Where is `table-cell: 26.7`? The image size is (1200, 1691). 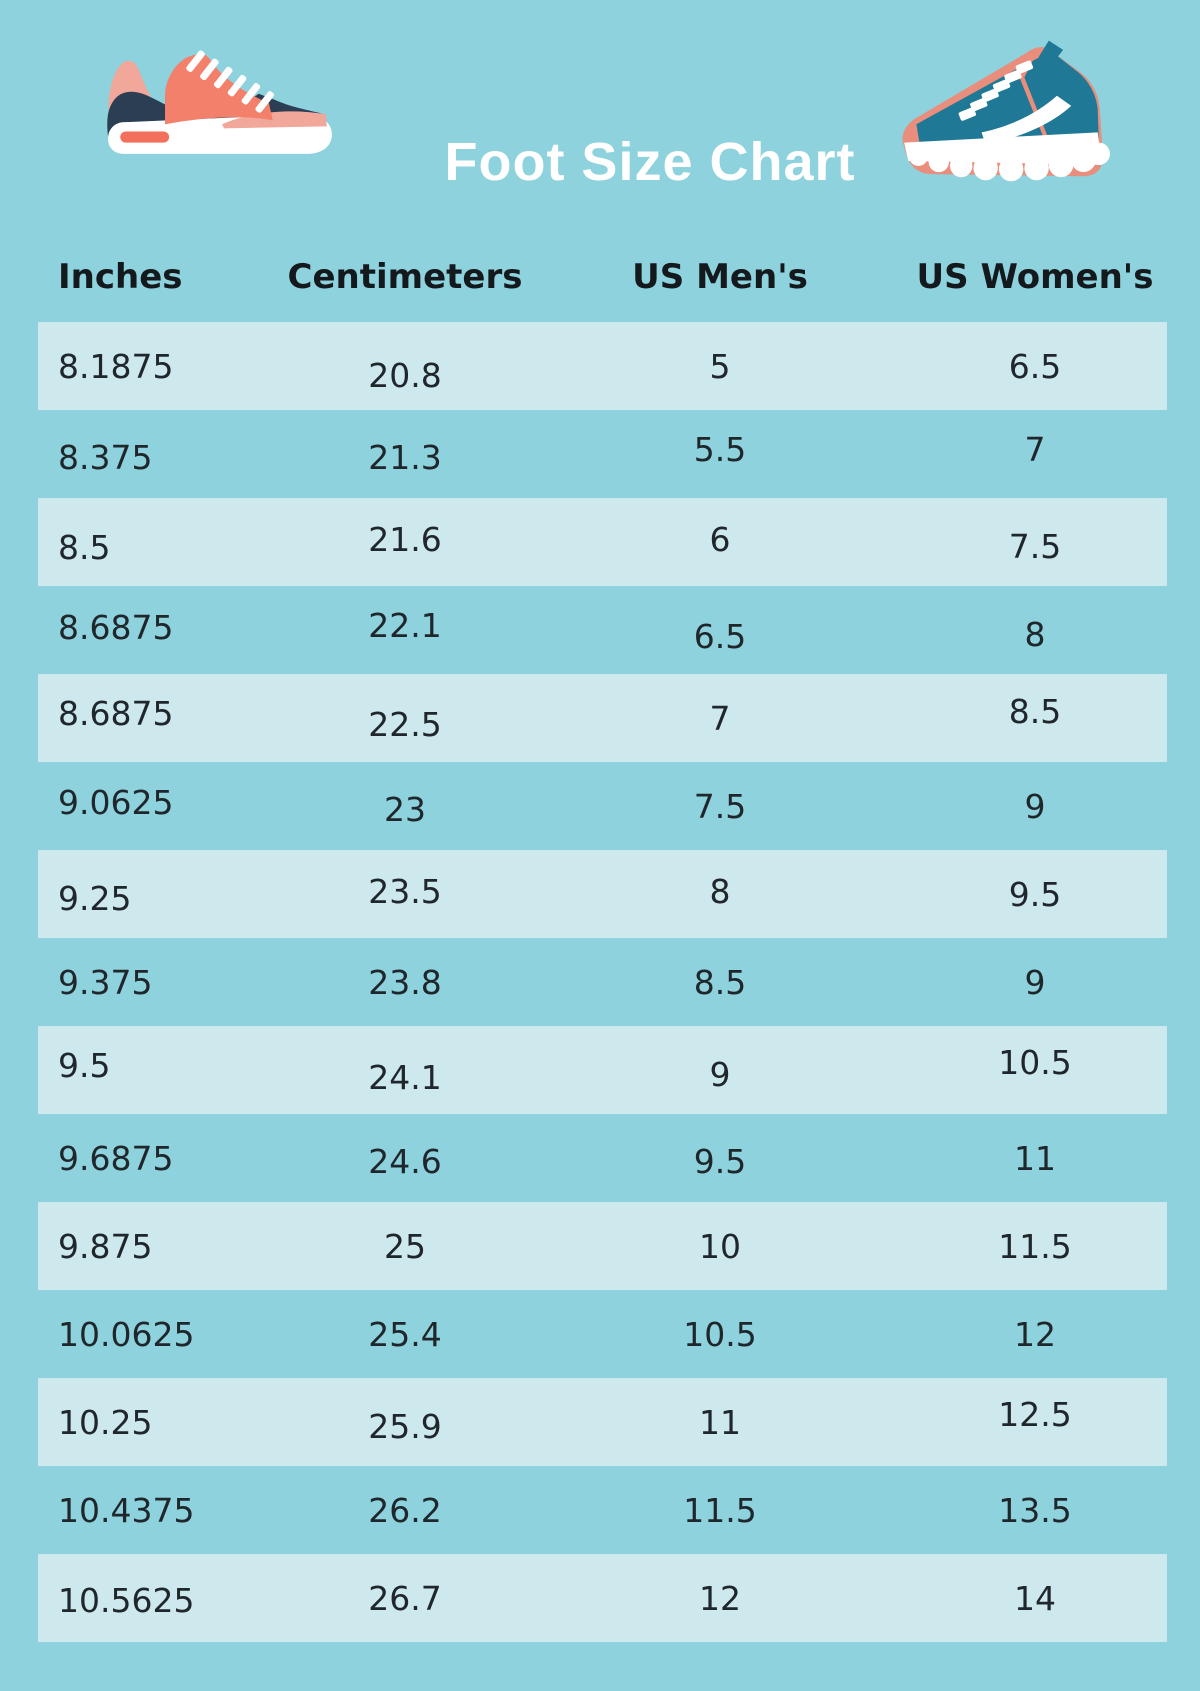 table-cell: 26.7 is located at coordinates (405, 1598).